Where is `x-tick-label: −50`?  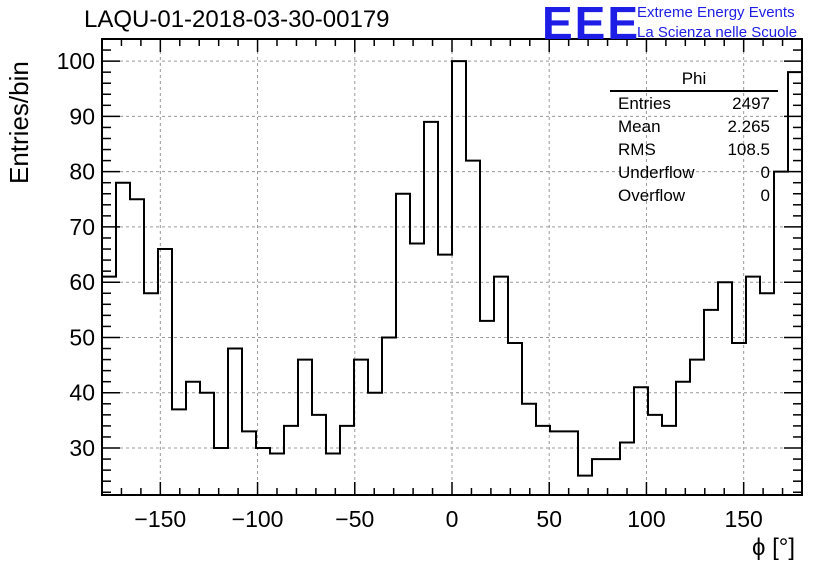
x-tick-label: −50 is located at coordinates (354, 519).